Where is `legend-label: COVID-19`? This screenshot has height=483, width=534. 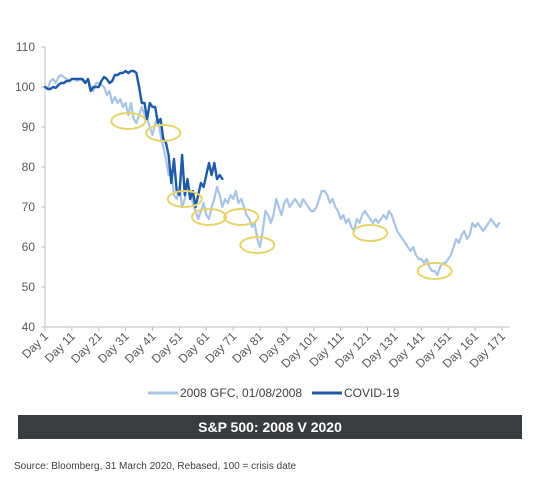
legend-label: COVID-19 is located at coordinates (372, 393).